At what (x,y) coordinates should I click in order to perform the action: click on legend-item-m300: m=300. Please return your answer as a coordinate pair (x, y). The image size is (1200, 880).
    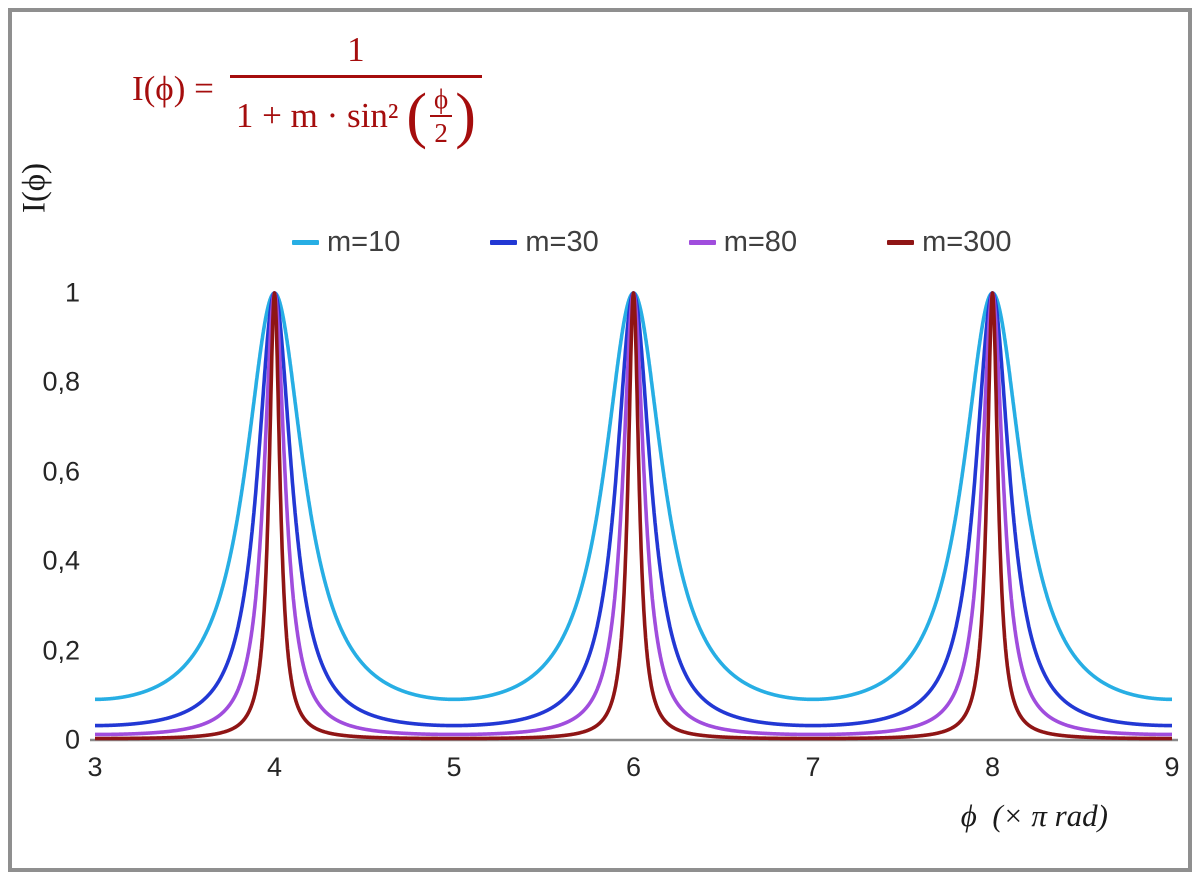
    Looking at the image, I should click on (949, 242).